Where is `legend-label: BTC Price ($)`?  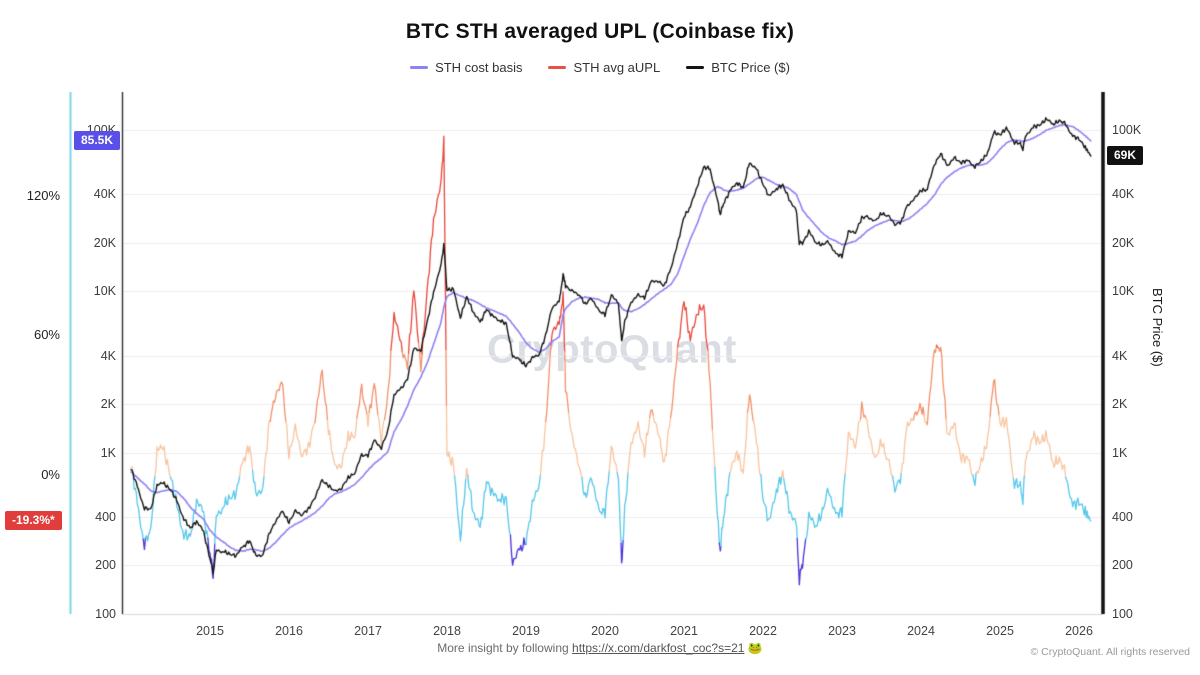 legend-label: BTC Price ($) is located at coordinates (750, 67).